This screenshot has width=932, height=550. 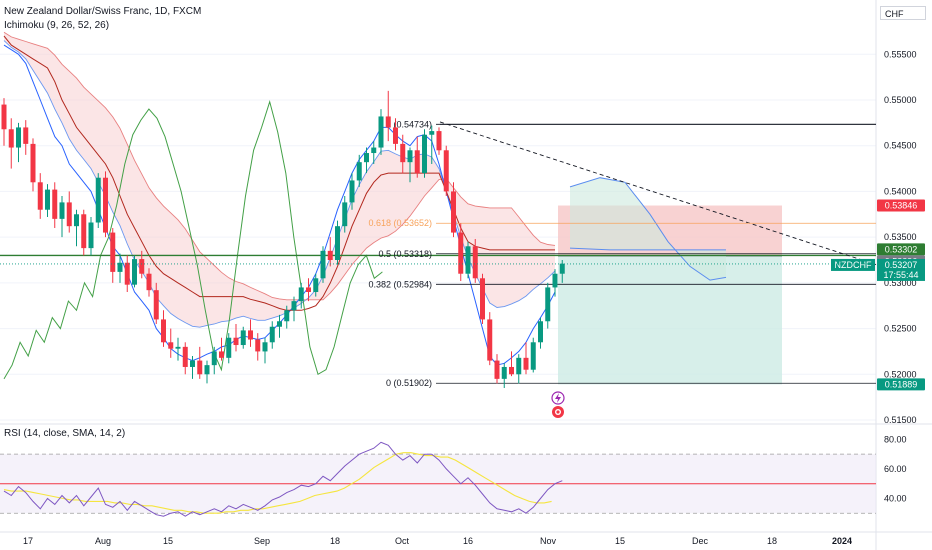 I want to click on future-span-b, so click(x=647, y=249).